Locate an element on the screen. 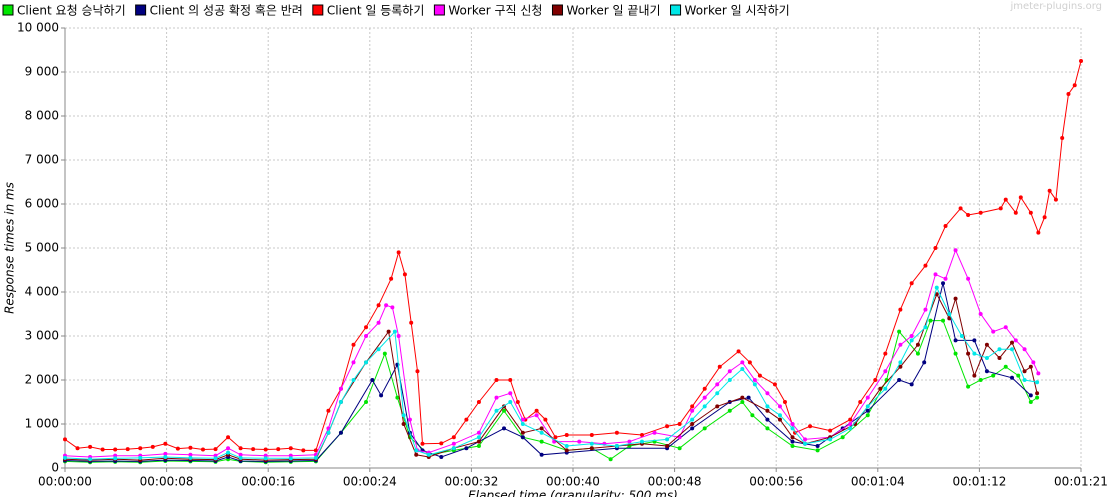 This screenshot has width=1108, height=497. legend-item: Worker 일 시작하기 is located at coordinates (730, 11).